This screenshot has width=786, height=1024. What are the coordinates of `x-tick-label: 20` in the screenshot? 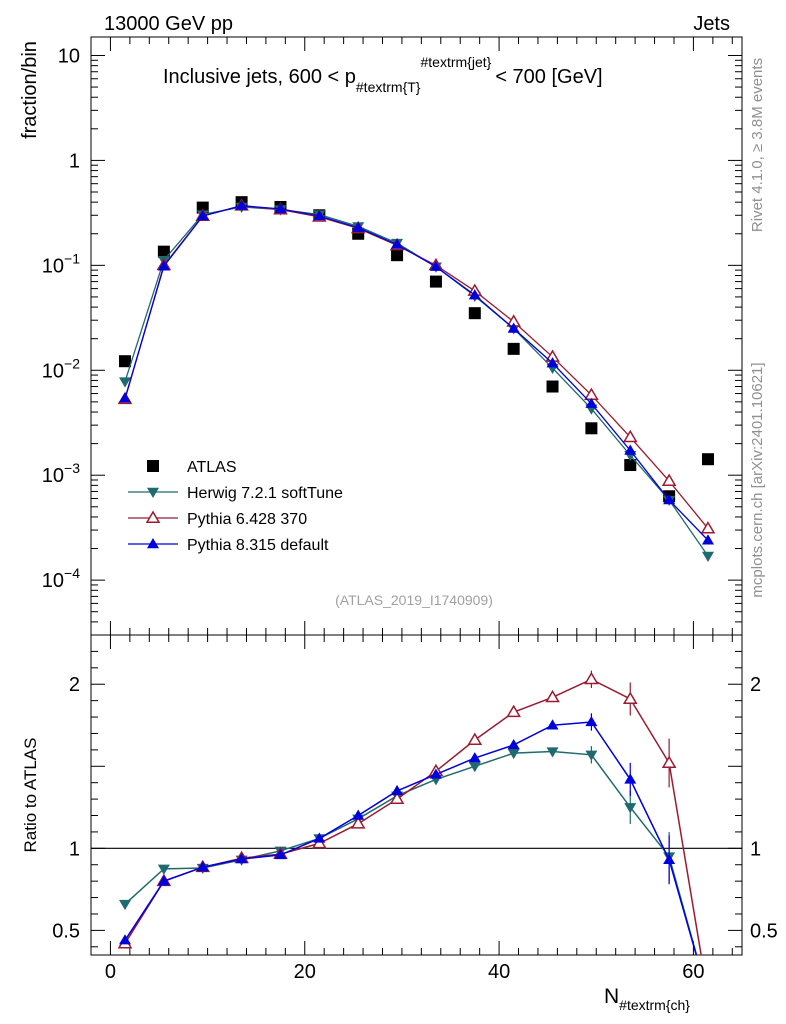 It's located at (305, 972).